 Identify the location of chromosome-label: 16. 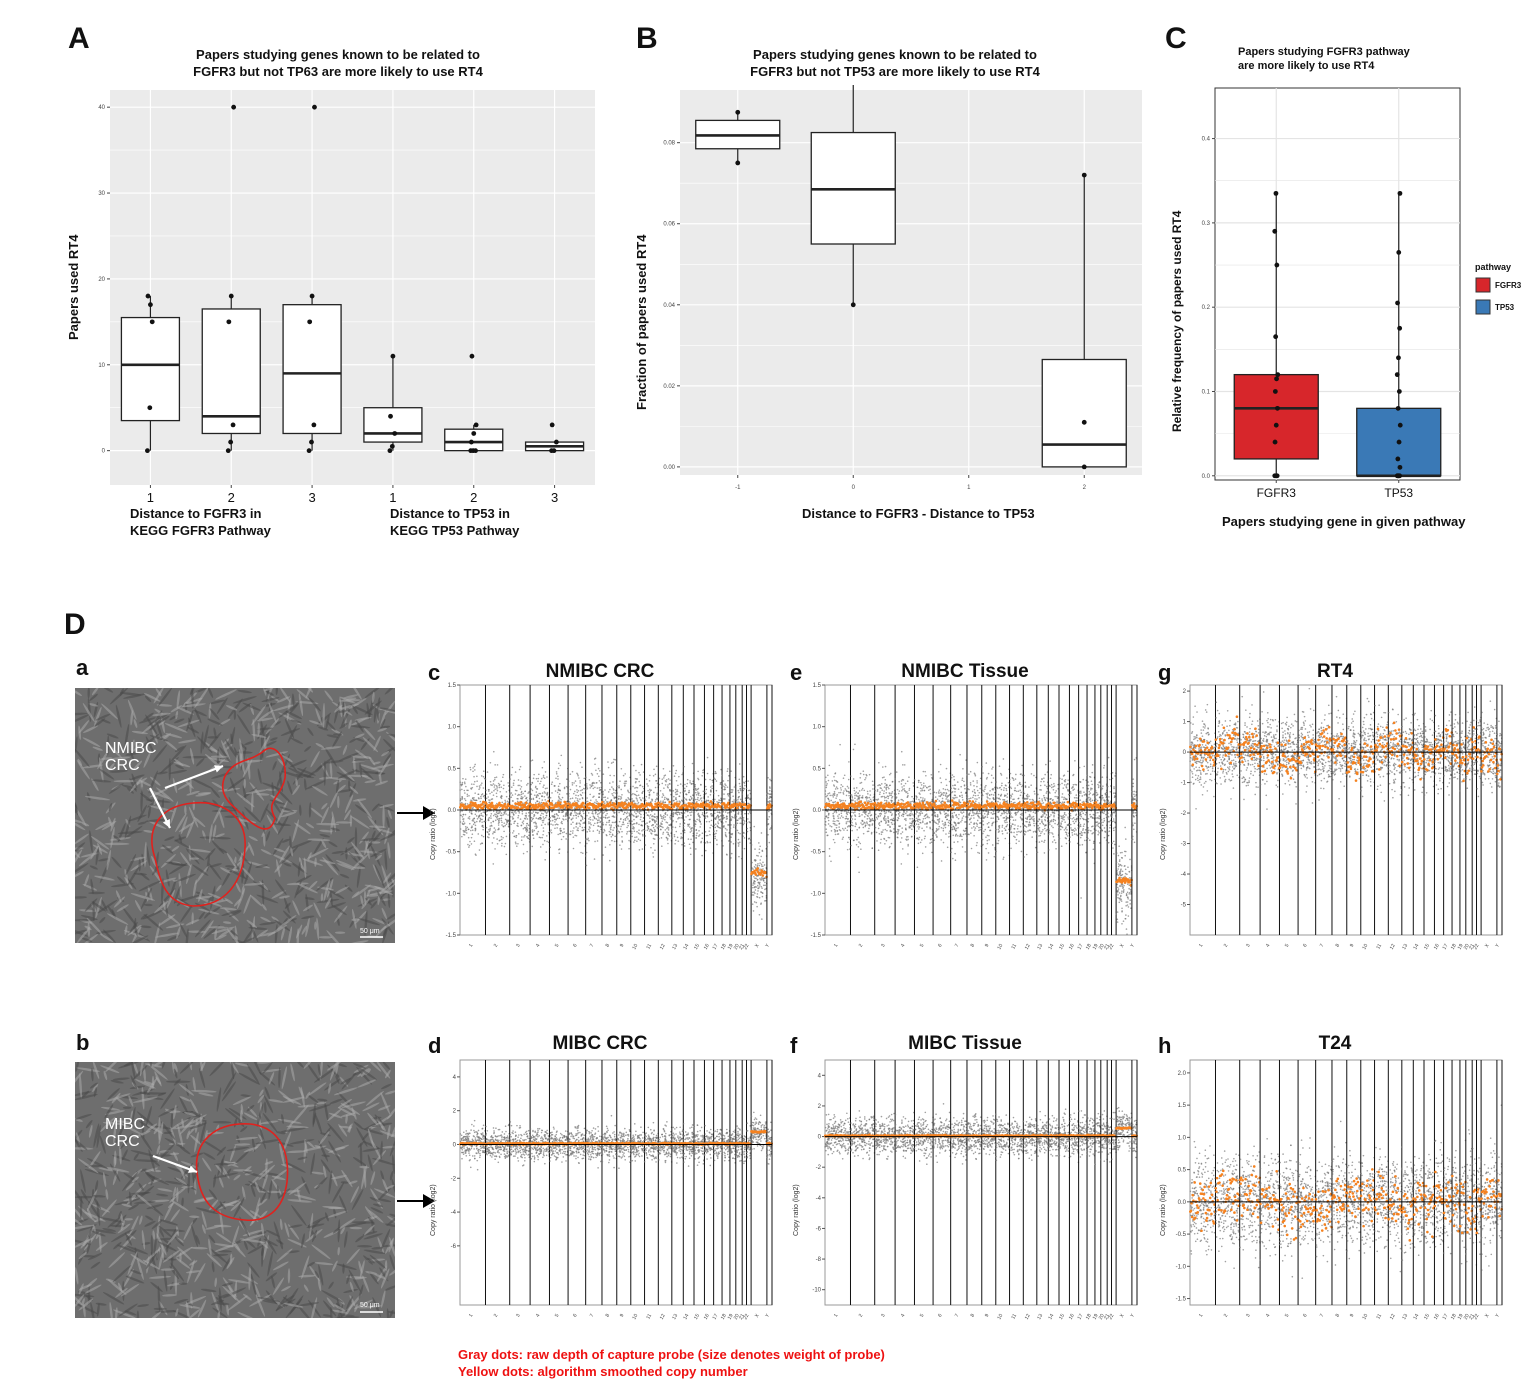
(707, 947).